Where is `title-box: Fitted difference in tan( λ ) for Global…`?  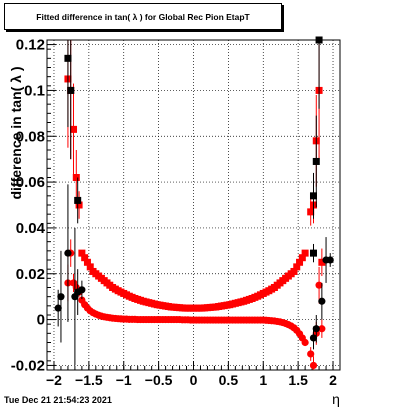
title-box: Fitted difference in tan( λ ) for Global… is located at coordinates (143, 16).